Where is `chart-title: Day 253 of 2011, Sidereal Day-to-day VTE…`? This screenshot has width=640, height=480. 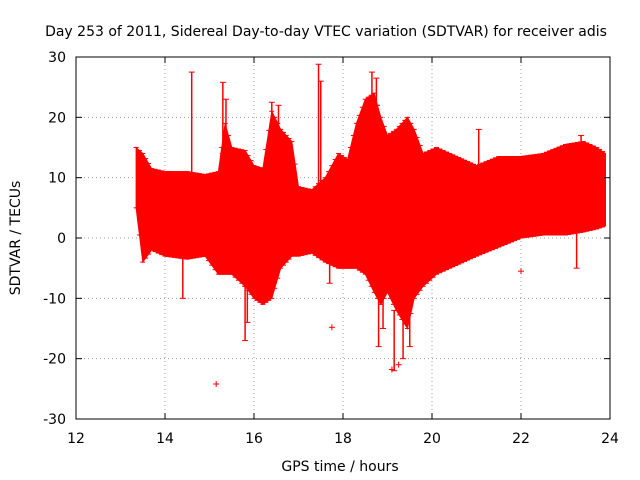
chart-title: Day 253 of 2011, Sidereal Day-to-day VTE… is located at coordinates (326, 32).